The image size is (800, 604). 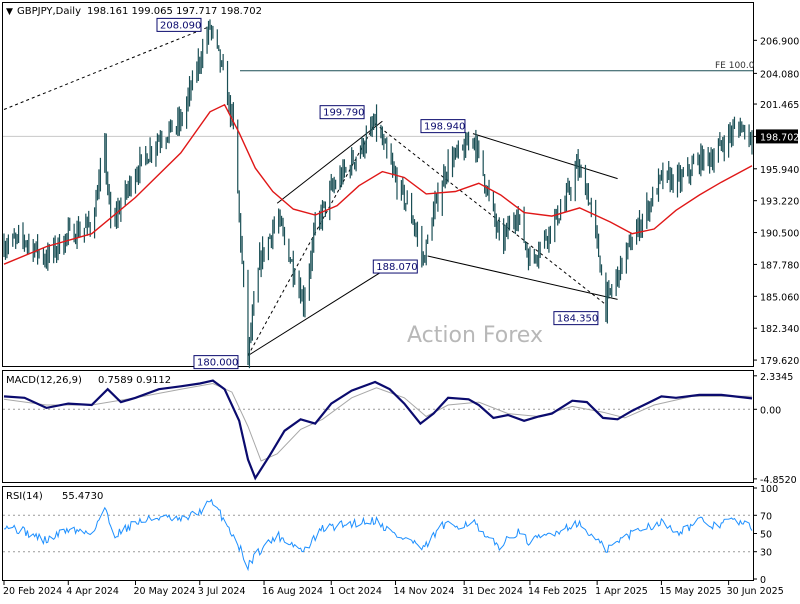 I want to click on swing-label: 184.350, so click(x=577, y=319).